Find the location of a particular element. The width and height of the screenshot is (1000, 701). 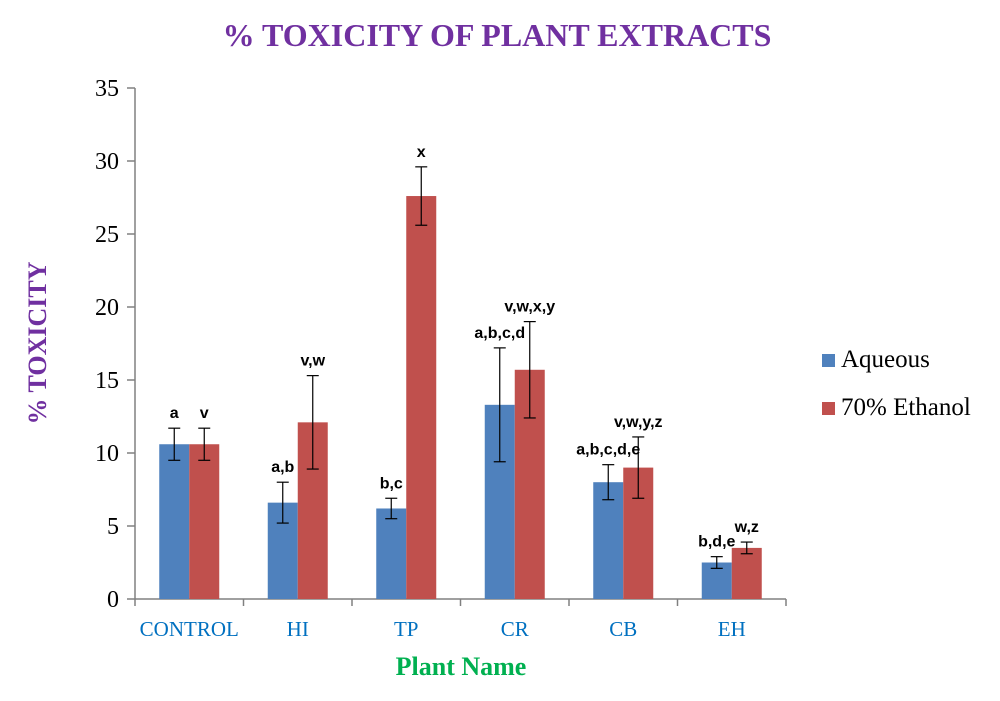

y-tick-label: 10 is located at coordinates (107, 454).